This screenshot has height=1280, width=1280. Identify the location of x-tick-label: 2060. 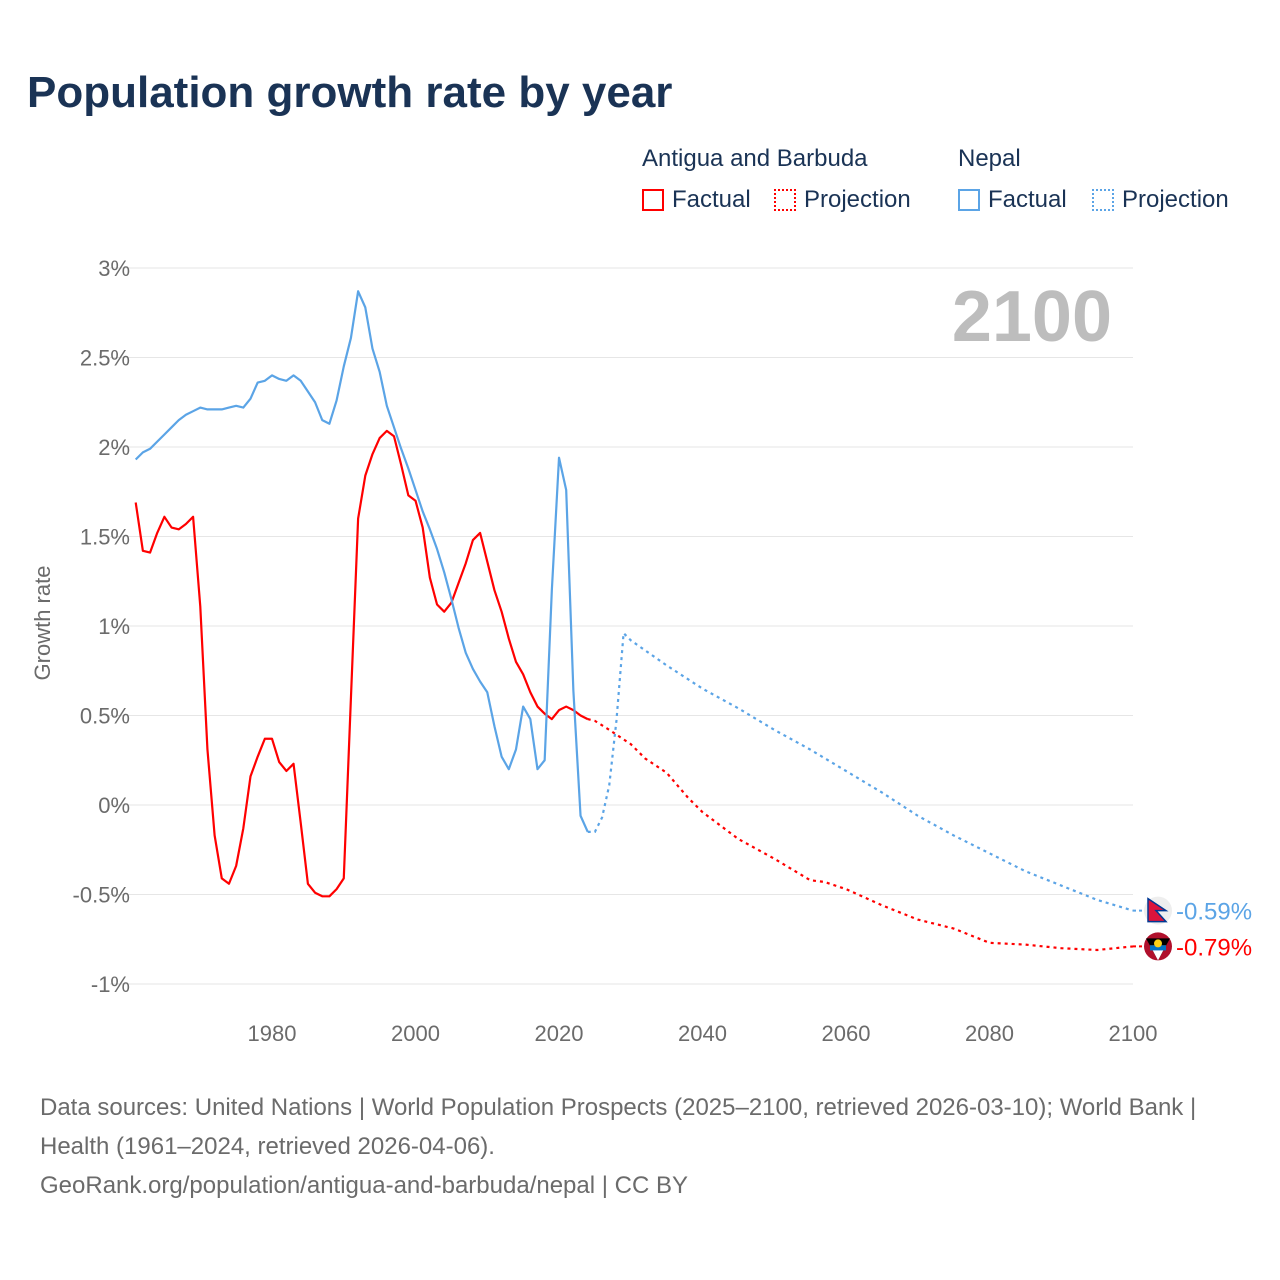
(846, 1033).